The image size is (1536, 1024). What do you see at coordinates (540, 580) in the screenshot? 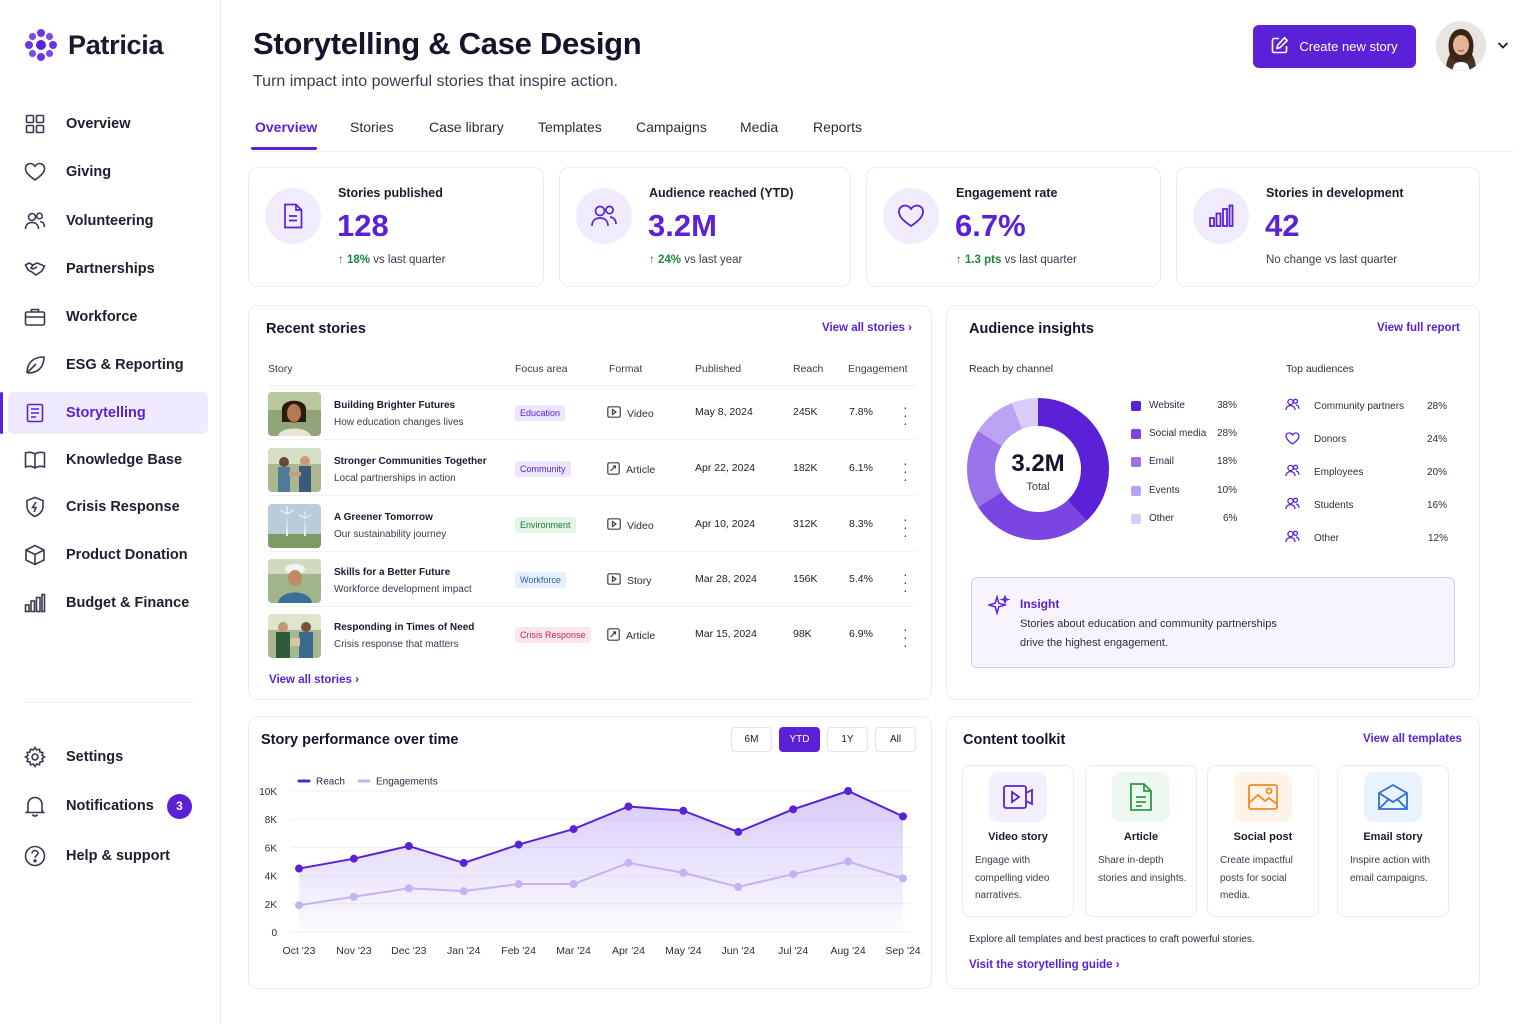
I see `focus-area-badge: Workforce` at bounding box center [540, 580].